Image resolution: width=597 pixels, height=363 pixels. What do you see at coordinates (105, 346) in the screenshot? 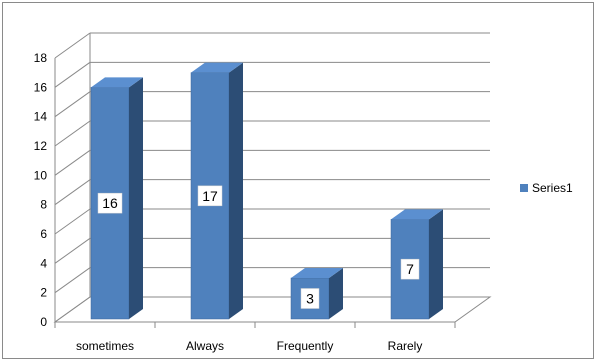
I see `x-category-label: sometimes` at bounding box center [105, 346].